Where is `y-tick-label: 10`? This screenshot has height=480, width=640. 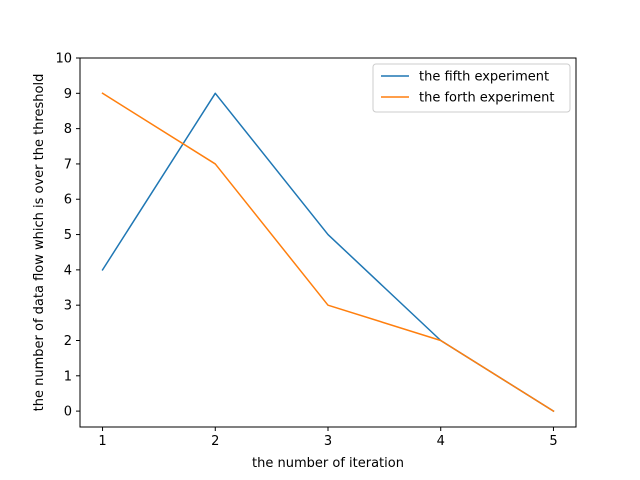
y-tick-label: 10 is located at coordinates (63, 59).